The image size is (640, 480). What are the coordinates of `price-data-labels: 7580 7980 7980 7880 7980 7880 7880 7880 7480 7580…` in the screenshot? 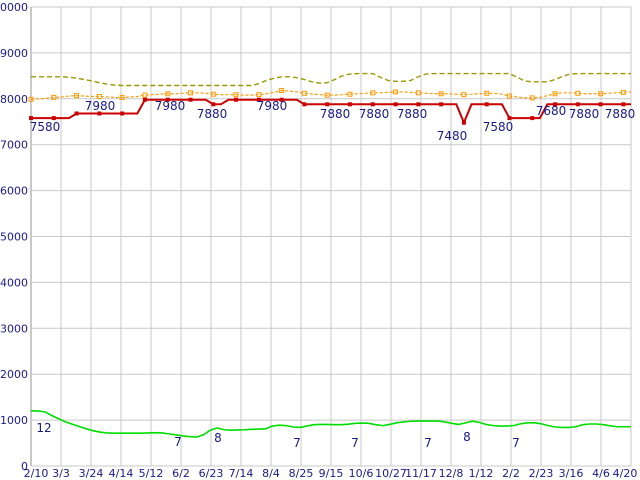 It's located at (333, 121).